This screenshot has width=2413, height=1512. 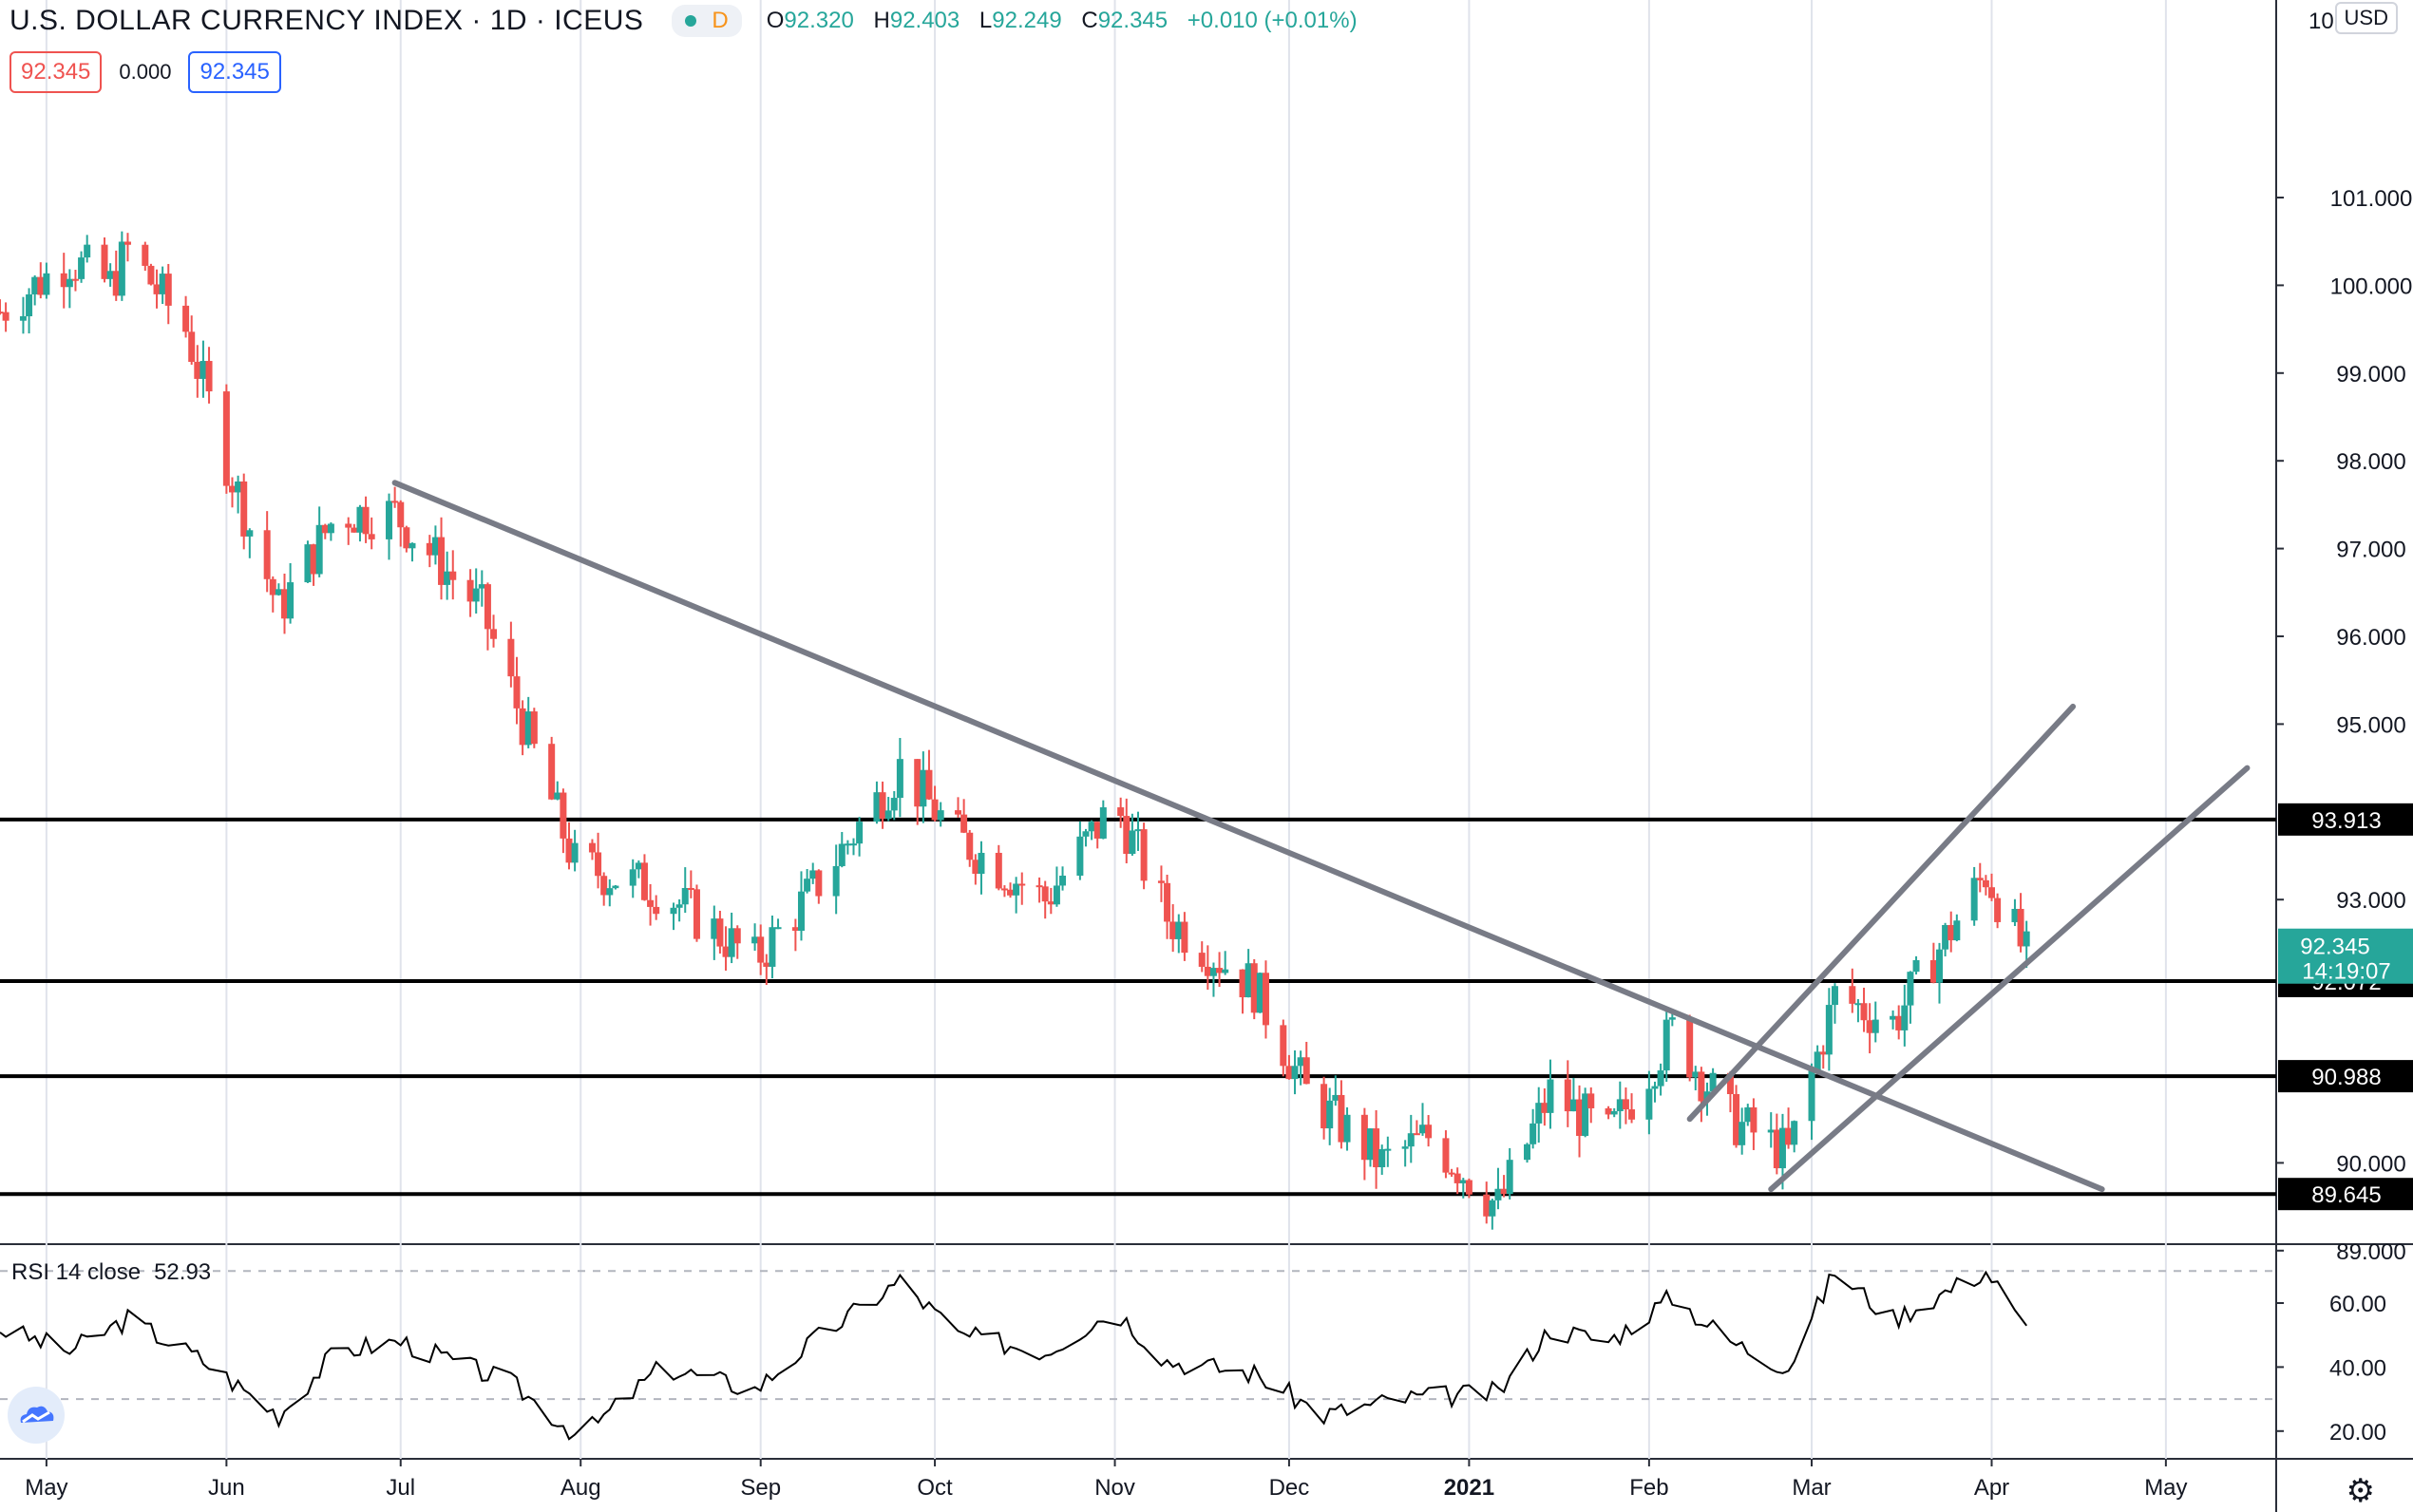 I want to click on gear-icon: ⚙, so click(x=2360, y=1491).